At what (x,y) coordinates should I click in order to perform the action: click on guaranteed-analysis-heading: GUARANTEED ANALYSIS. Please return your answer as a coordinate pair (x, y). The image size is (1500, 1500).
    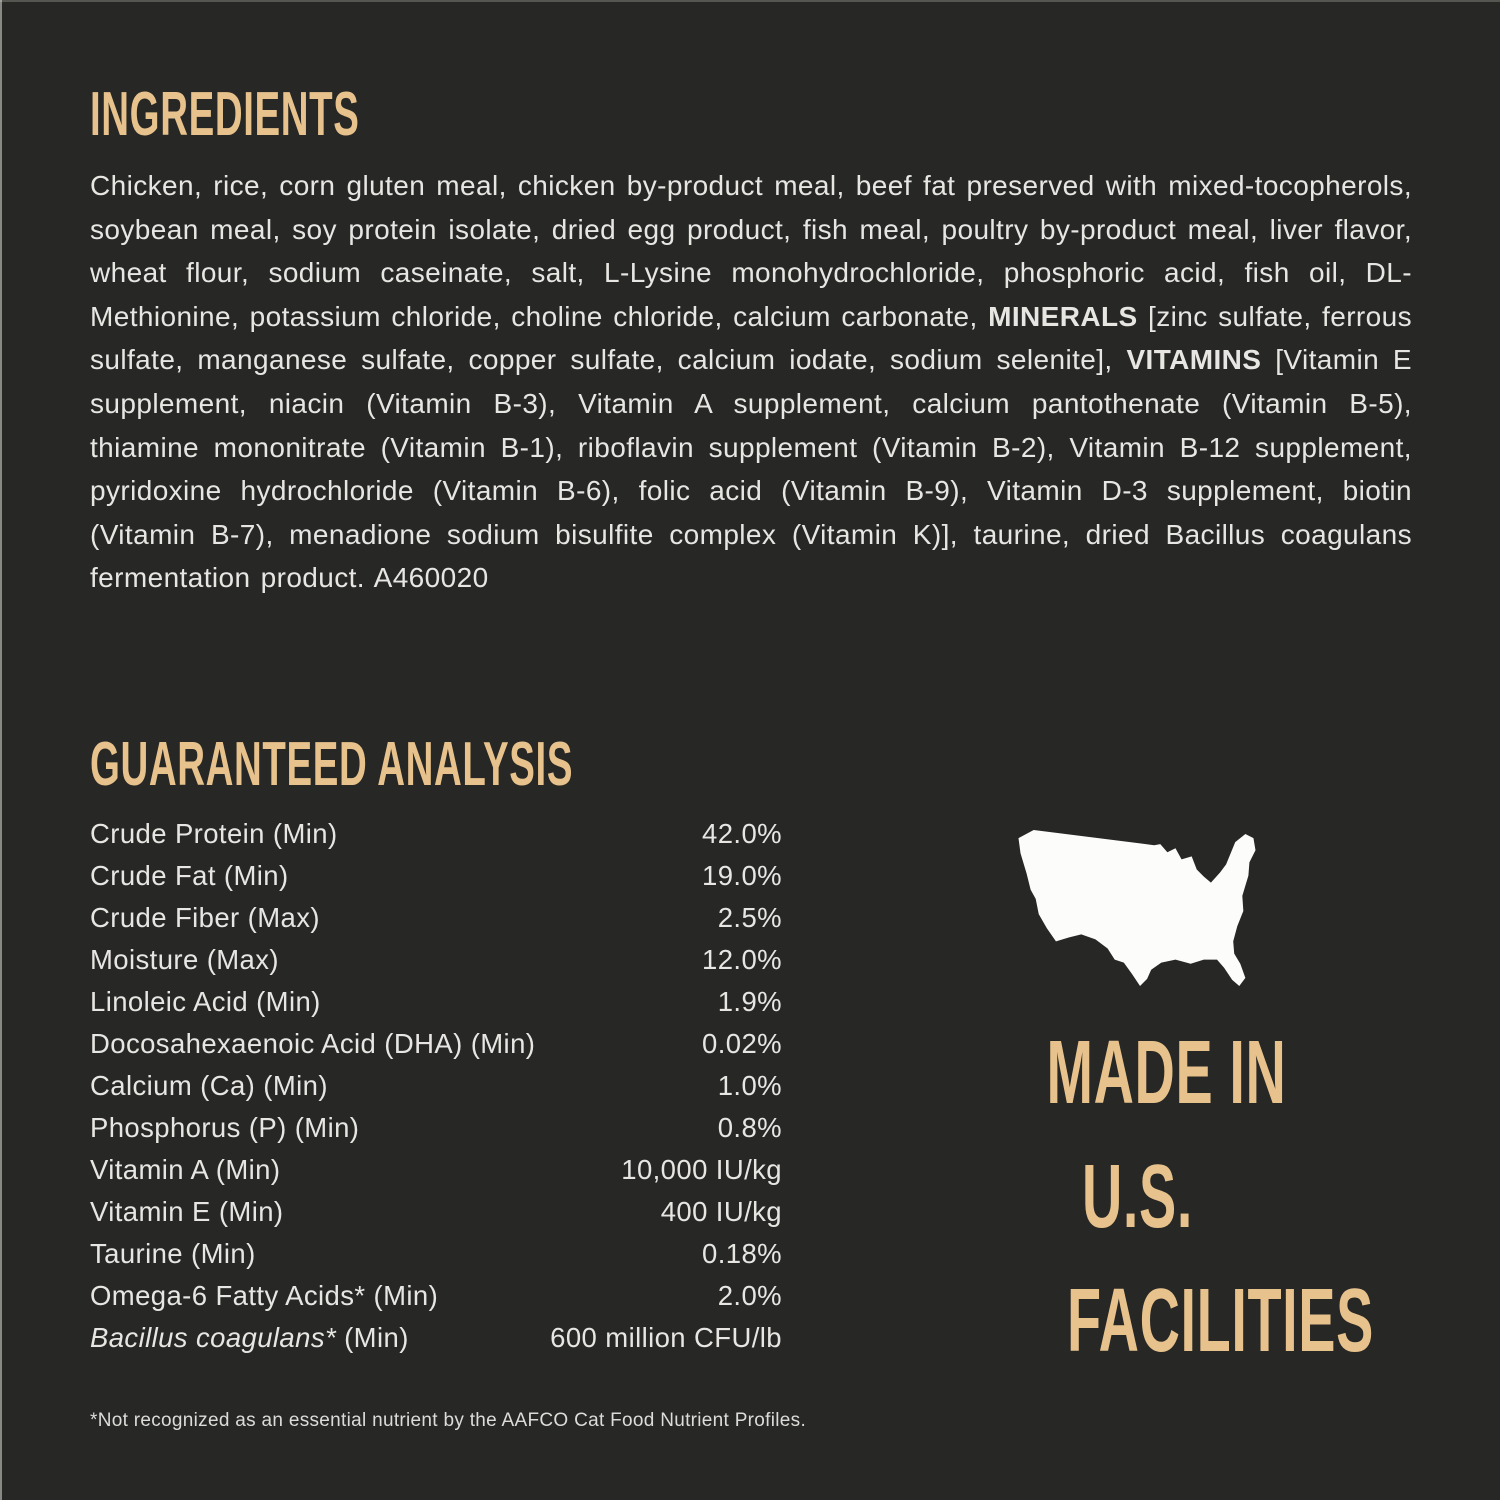
    Looking at the image, I should click on (479, 765).